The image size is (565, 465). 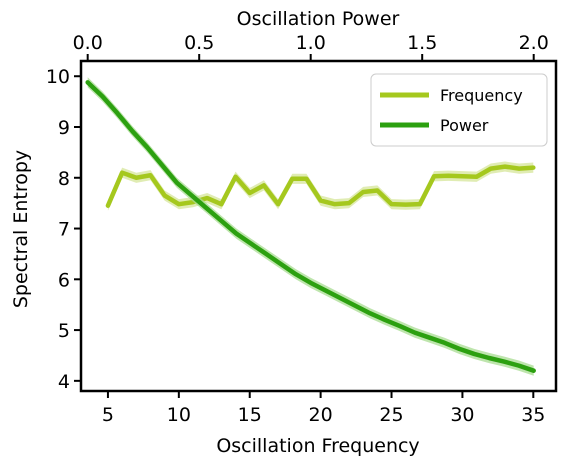 What do you see at coordinates (317, 446) in the screenshot?
I see `x-axis-title: Oscillation Frequency` at bounding box center [317, 446].